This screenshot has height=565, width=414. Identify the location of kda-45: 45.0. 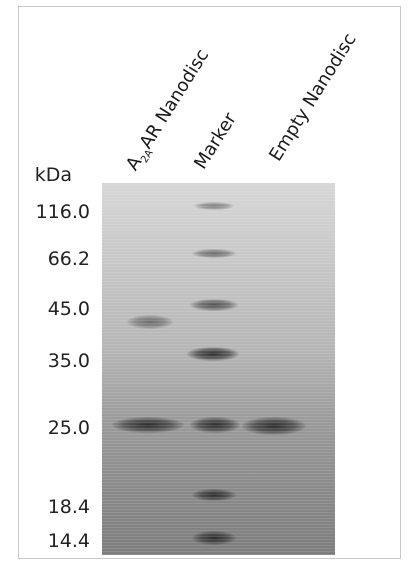
(68, 309).